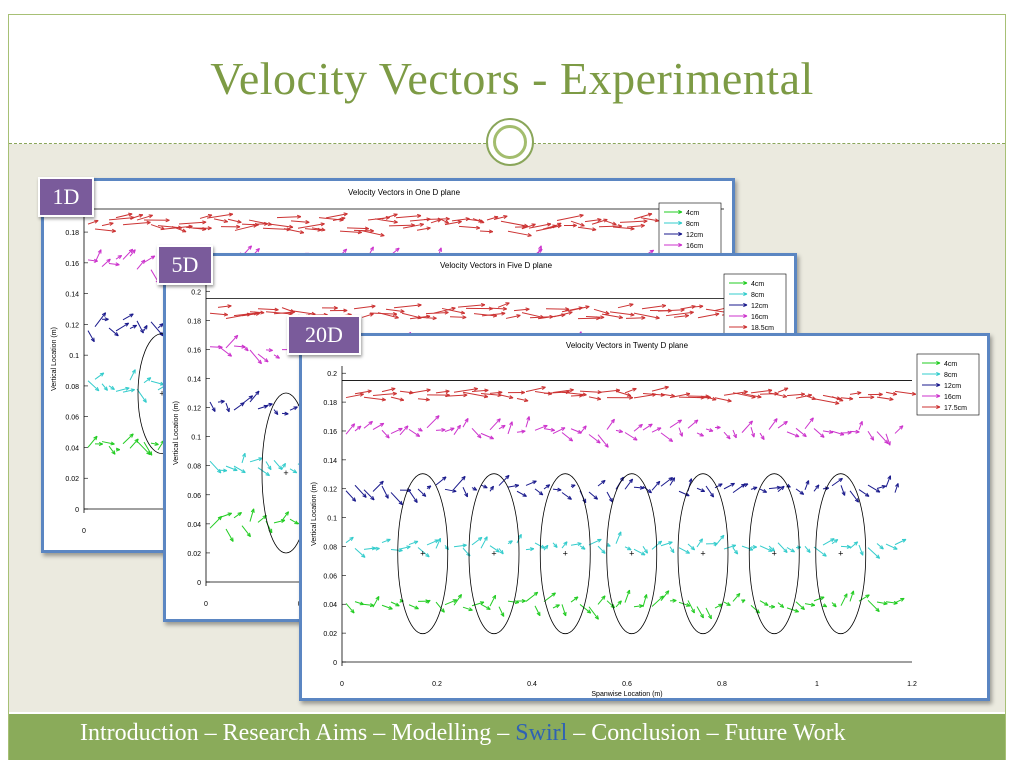 The image size is (1024, 768). What do you see at coordinates (295, 733) in the screenshot?
I see `footer-item-research-aims: Research Aims` at bounding box center [295, 733].